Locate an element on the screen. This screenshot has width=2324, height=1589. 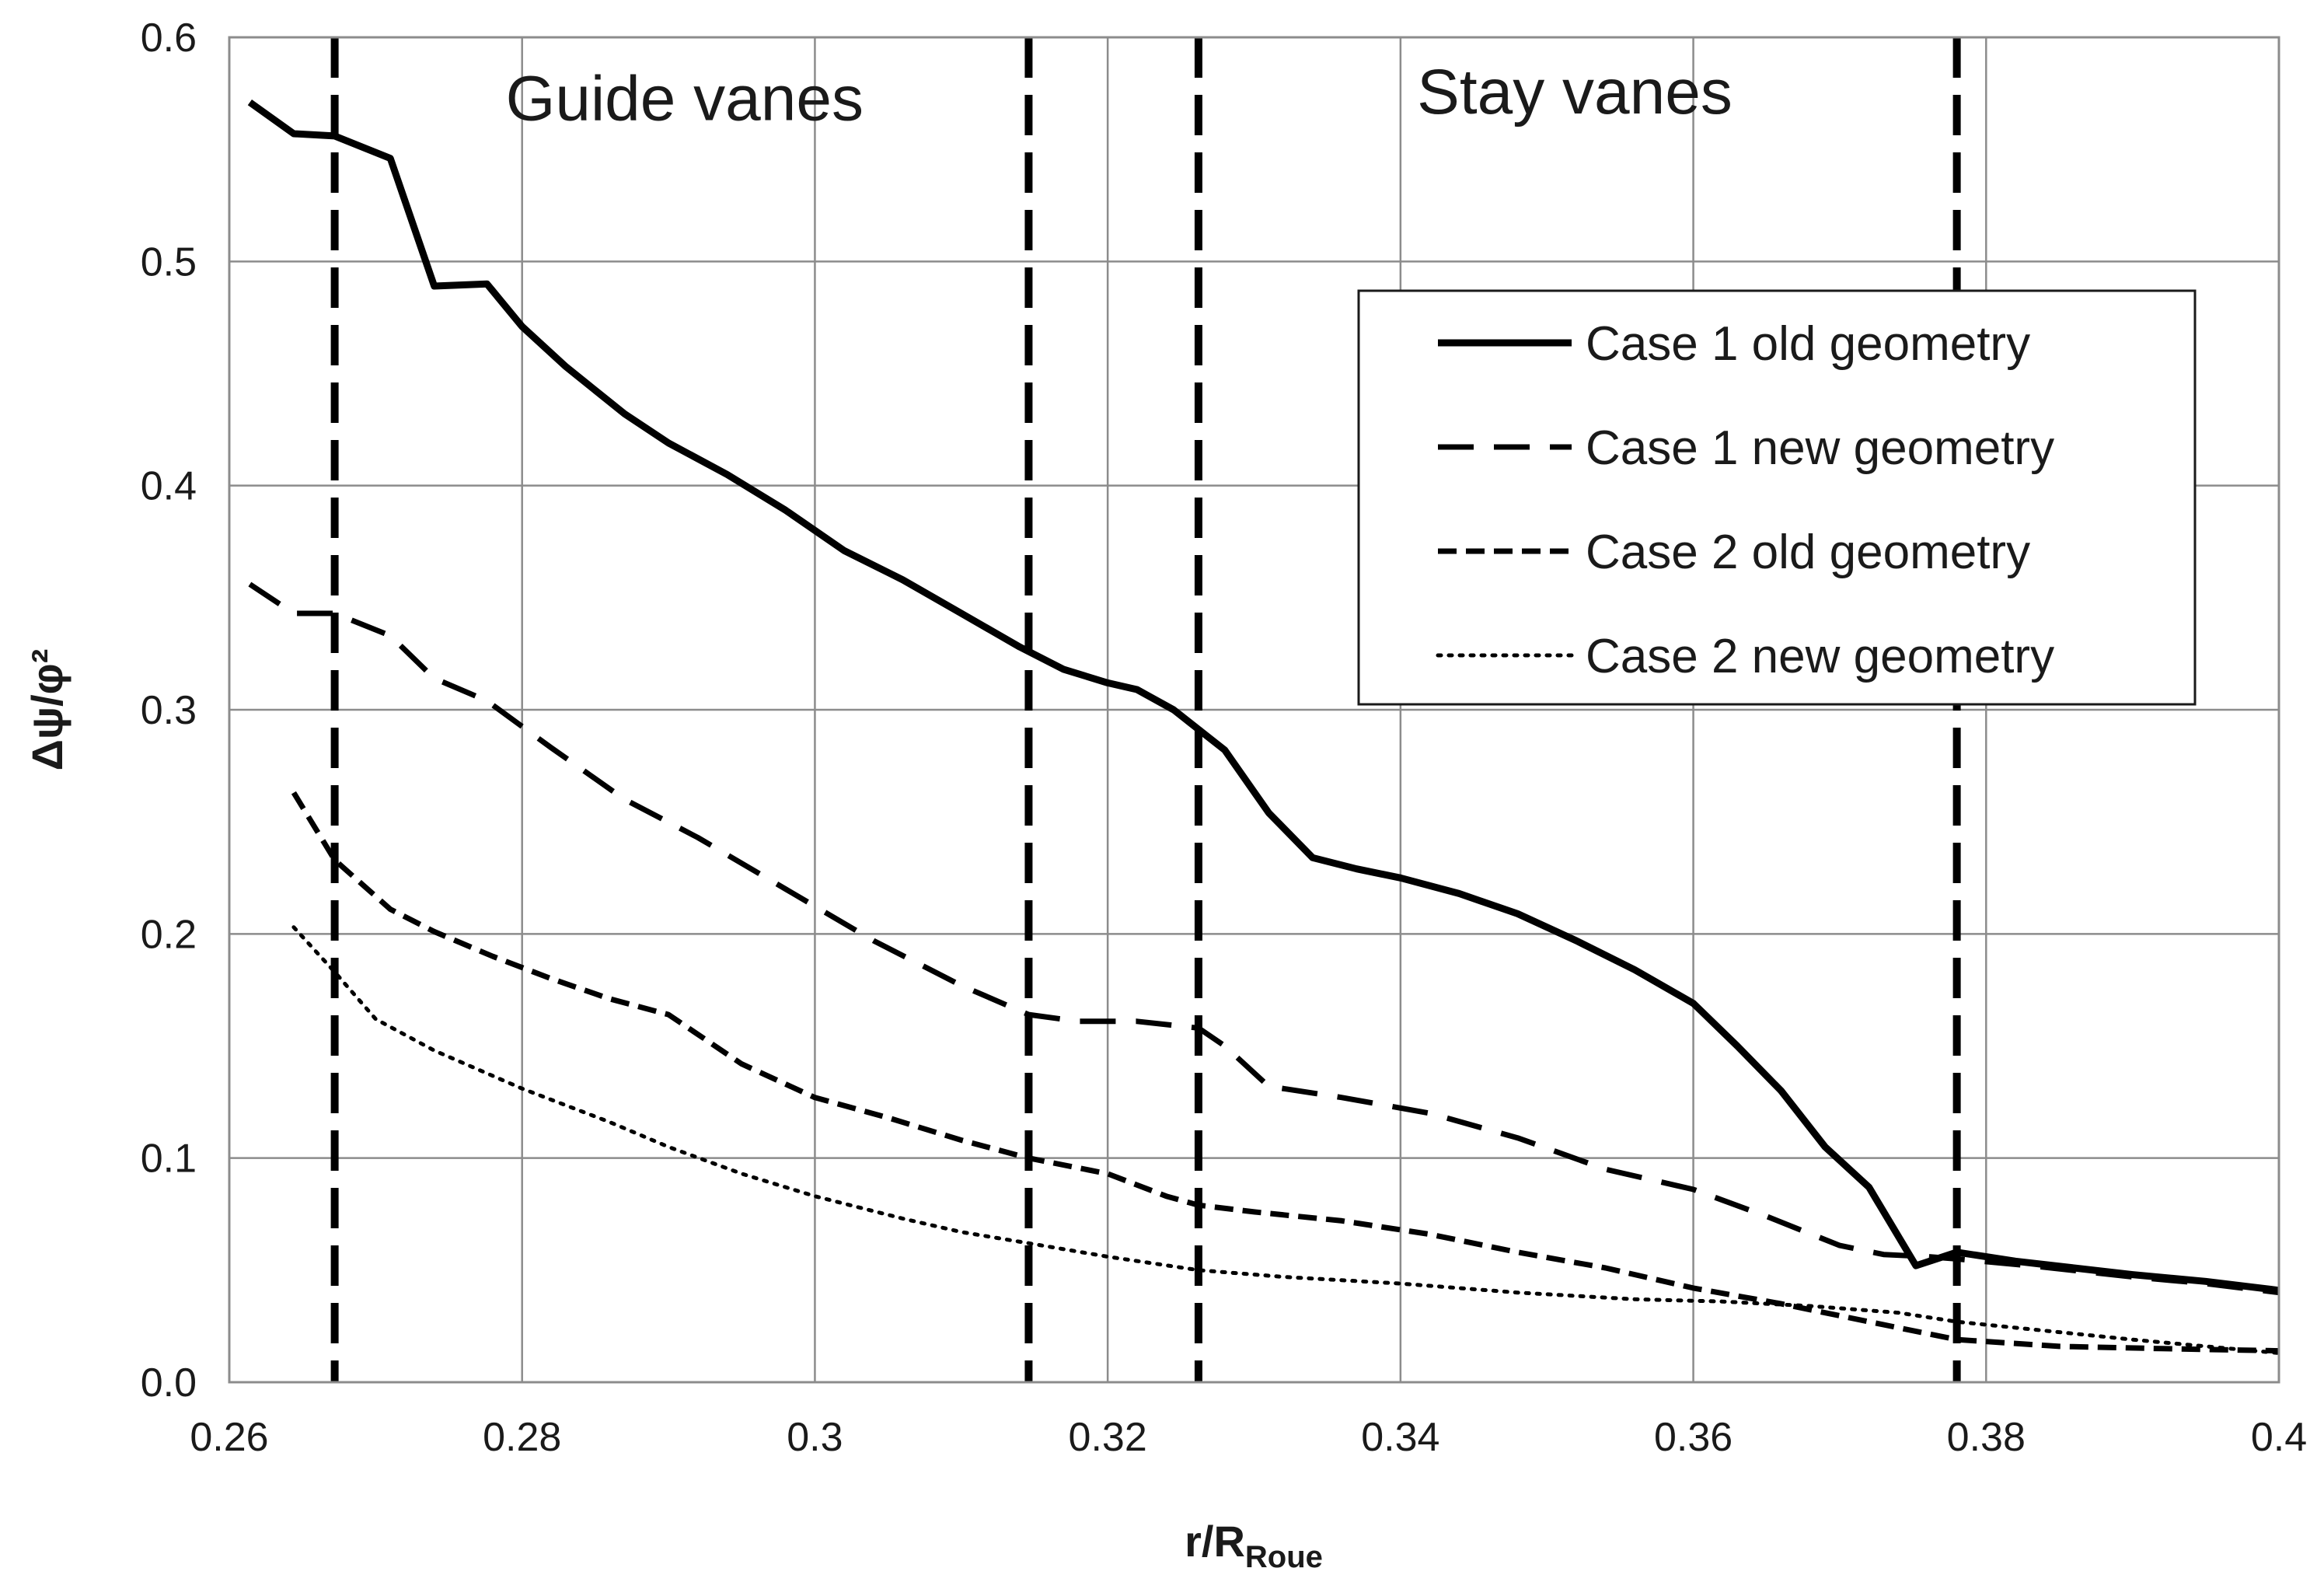
legend-label-4: Case 2 new geometry is located at coordinates (1820, 656).